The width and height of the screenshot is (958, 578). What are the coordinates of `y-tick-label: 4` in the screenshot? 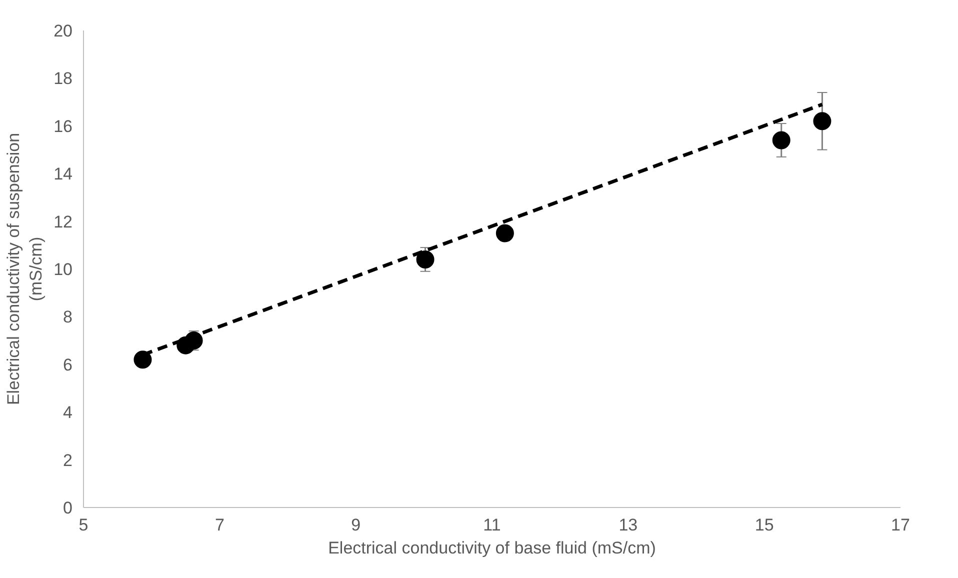 It's located at (68, 412).